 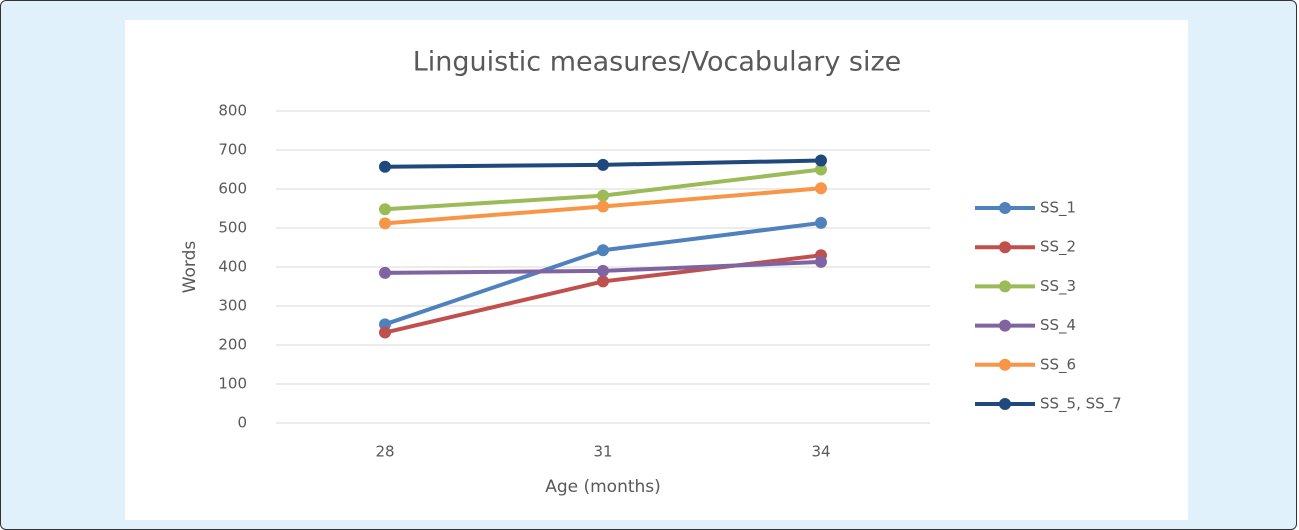 I want to click on y-axis-title: Words, so click(x=190, y=267).